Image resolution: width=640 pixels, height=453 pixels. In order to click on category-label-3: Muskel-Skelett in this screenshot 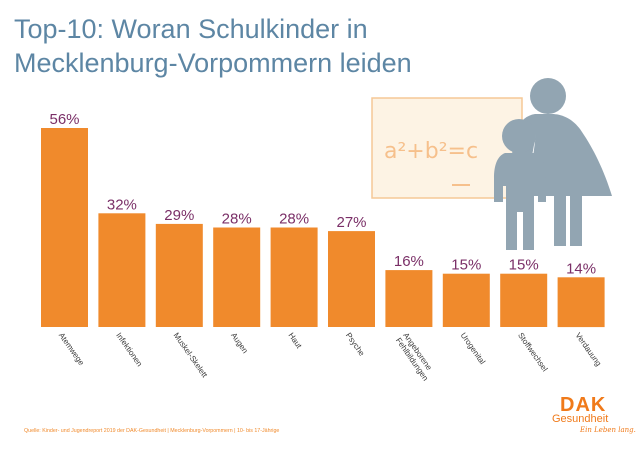, I will do `click(191, 355)`.